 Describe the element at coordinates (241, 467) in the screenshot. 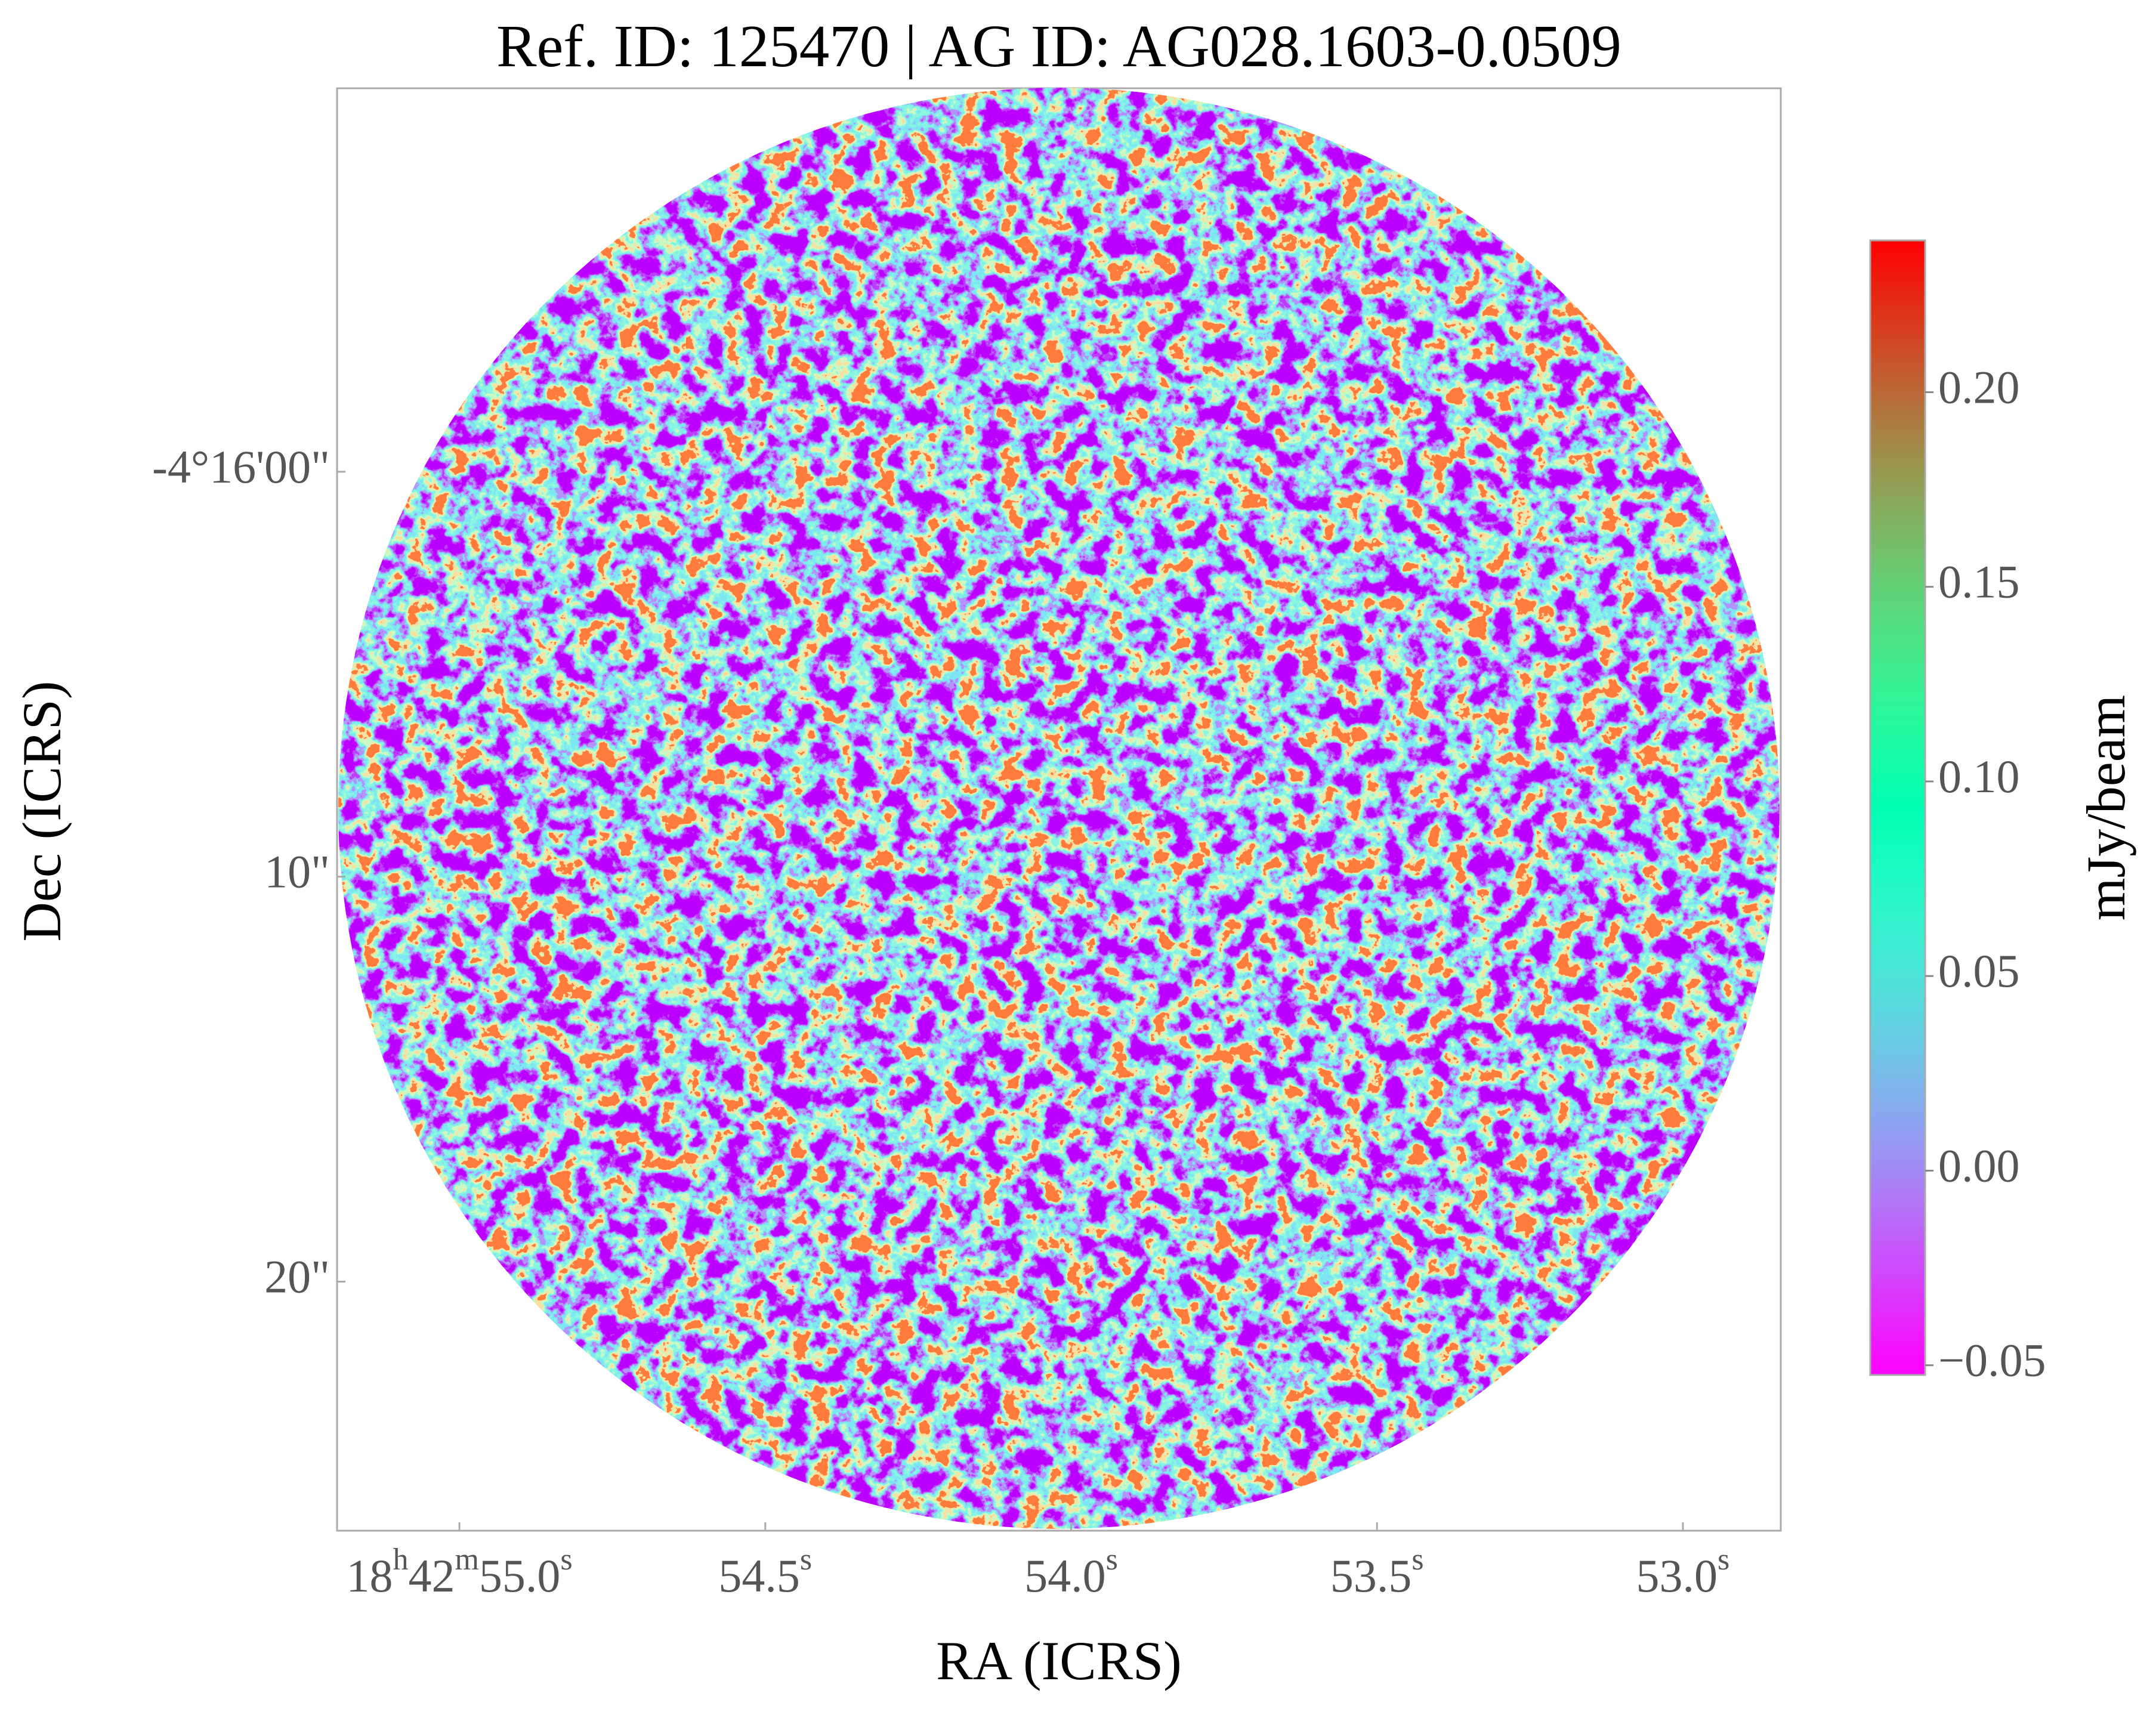

I see `y-tick-label: -4°16'00"` at that location.